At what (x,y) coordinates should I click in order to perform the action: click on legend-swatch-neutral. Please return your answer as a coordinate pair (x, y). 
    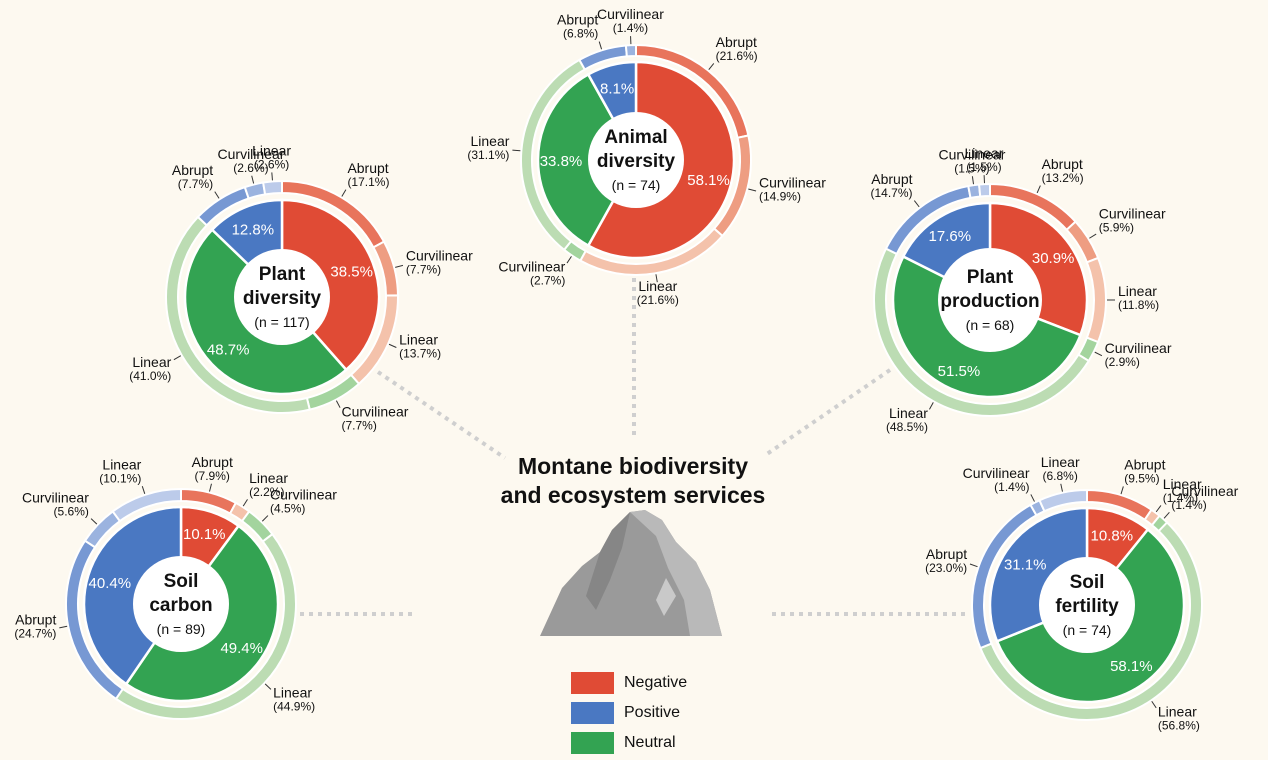
    Looking at the image, I should click on (592, 743).